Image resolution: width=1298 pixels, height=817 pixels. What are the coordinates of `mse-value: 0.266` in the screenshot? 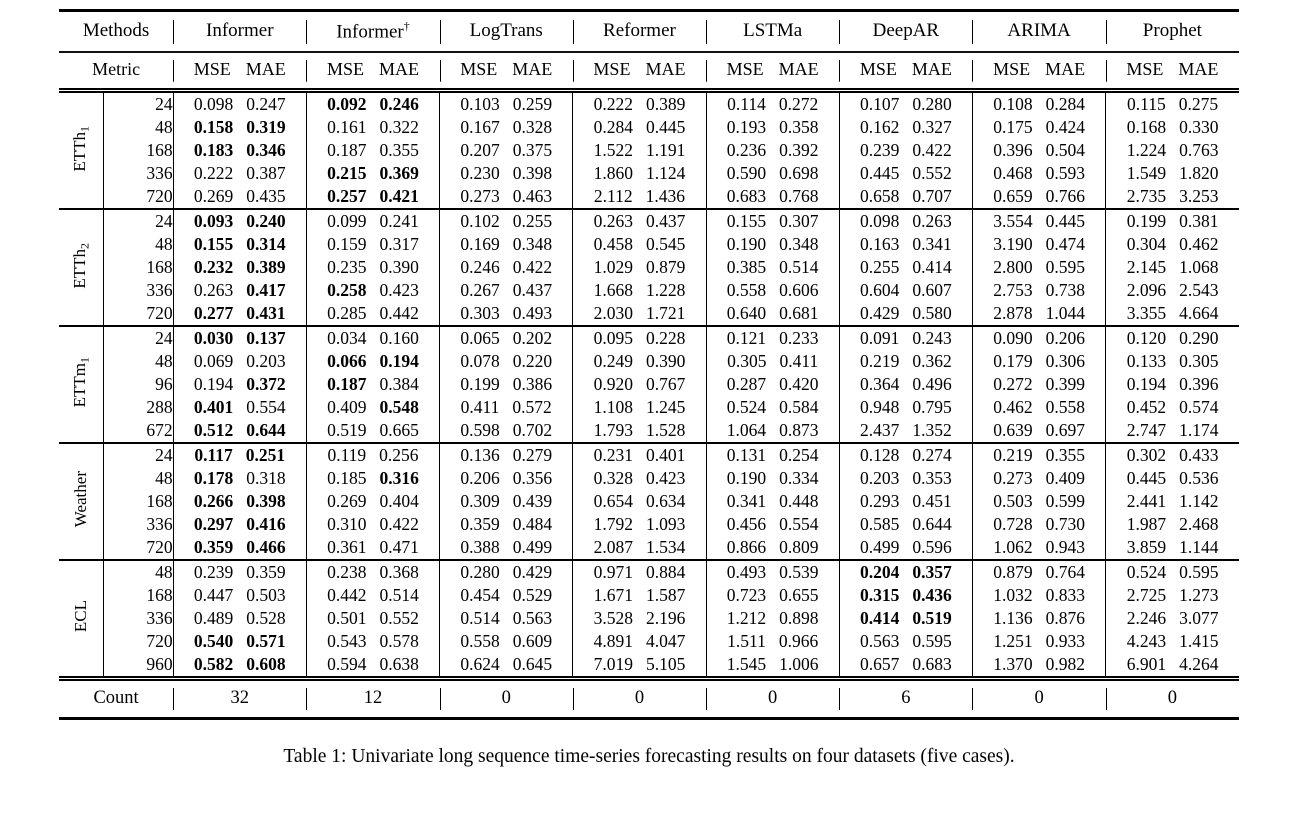 It's located at (213, 501).